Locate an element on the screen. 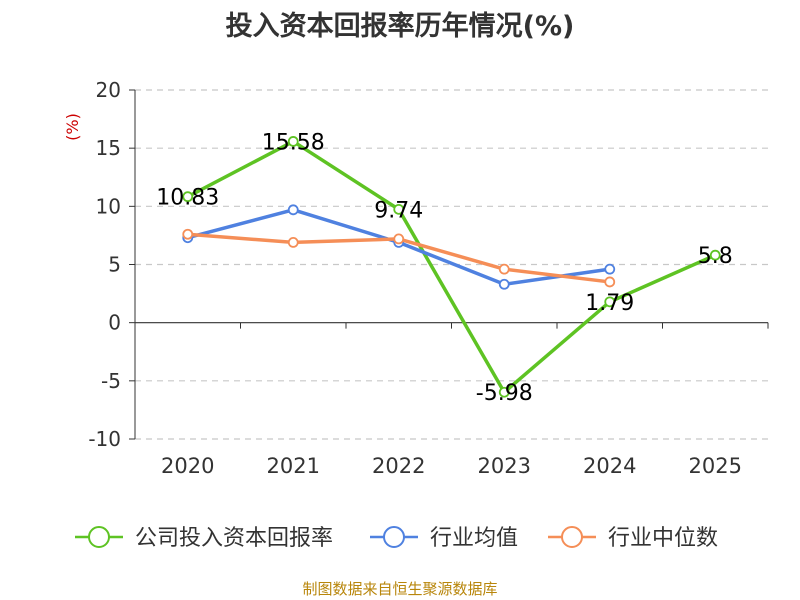  chart-title: 投入资本回报率历年情况(%) is located at coordinates (400, 26).